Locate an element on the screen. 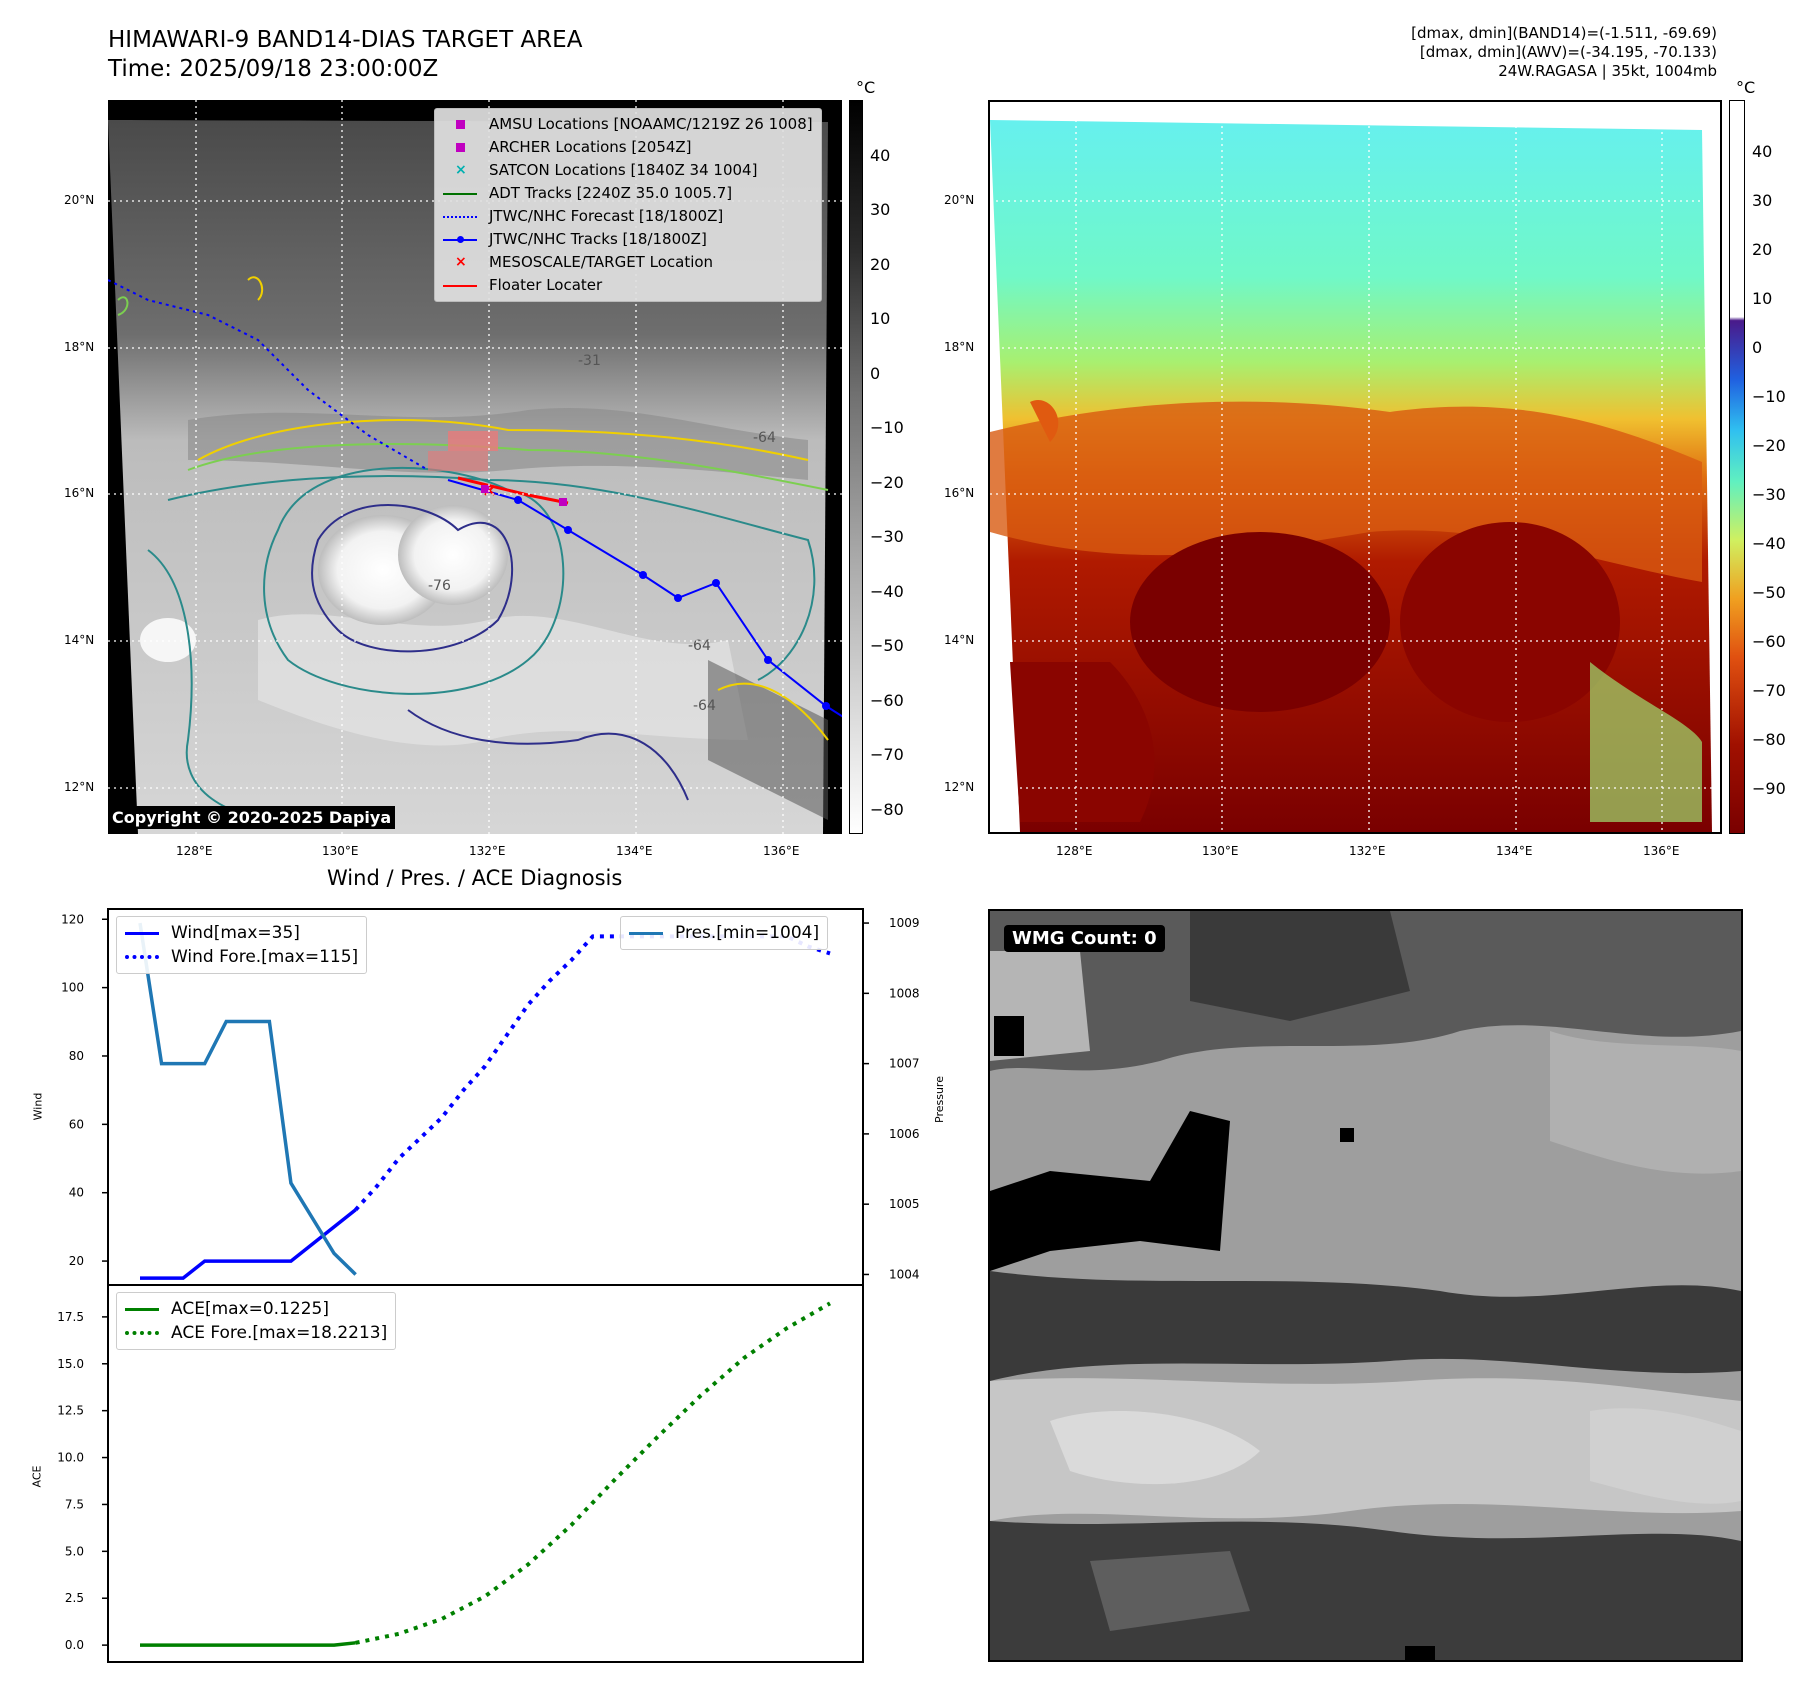 Image resolution: width=1801 pixels, height=1690 pixels. legend-label: AMSU Locations [NOAAMC/1219Z 26 1008] is located at coordinates (651, 124).